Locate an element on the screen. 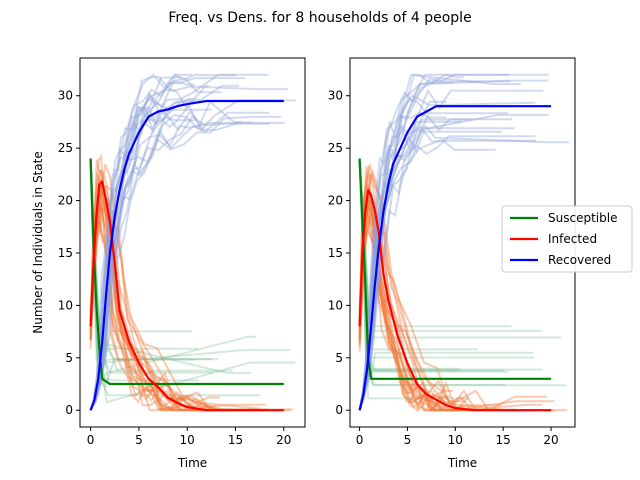  chart-legend: Susceptible Infected Recovered is located at coordinates (567, 239).